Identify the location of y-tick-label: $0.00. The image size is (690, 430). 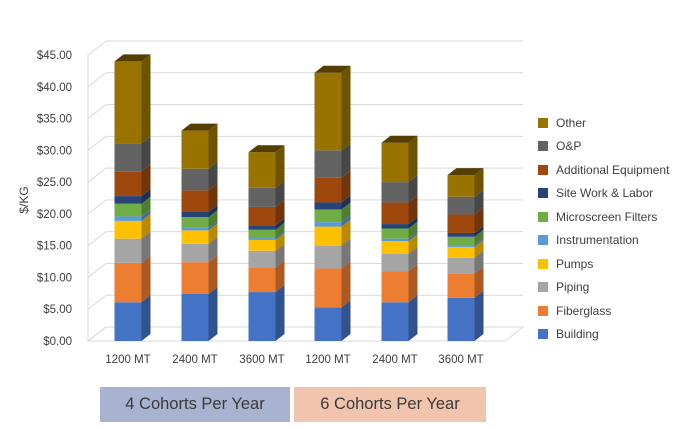
(57, 342).